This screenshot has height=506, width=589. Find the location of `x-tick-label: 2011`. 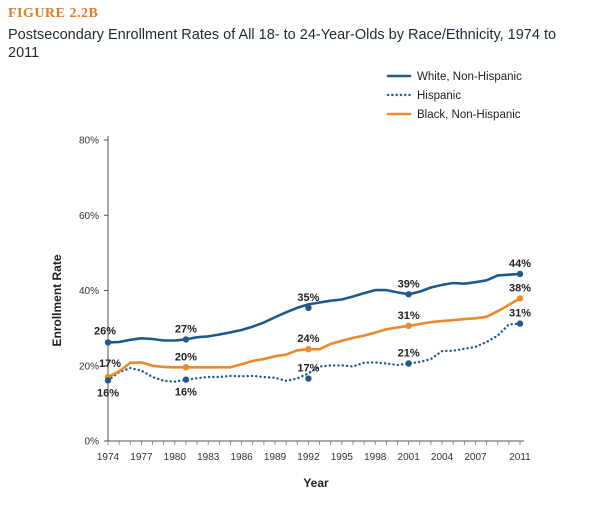

x-tick-label: 2011 is located at coordinates (520, 457).